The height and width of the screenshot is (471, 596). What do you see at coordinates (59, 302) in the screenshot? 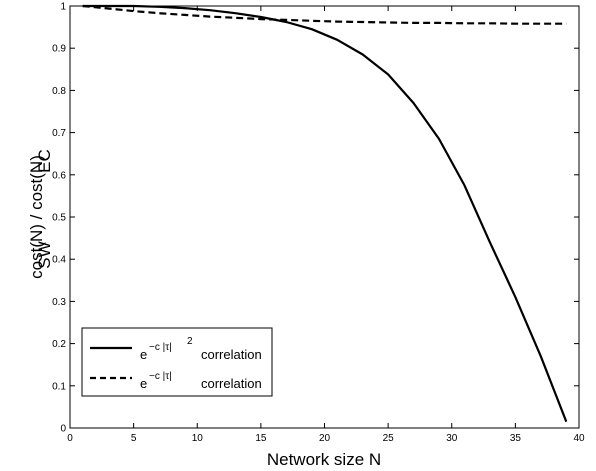
I see `y-tick-label-3: 0.3` at bounding box center [59, 302].